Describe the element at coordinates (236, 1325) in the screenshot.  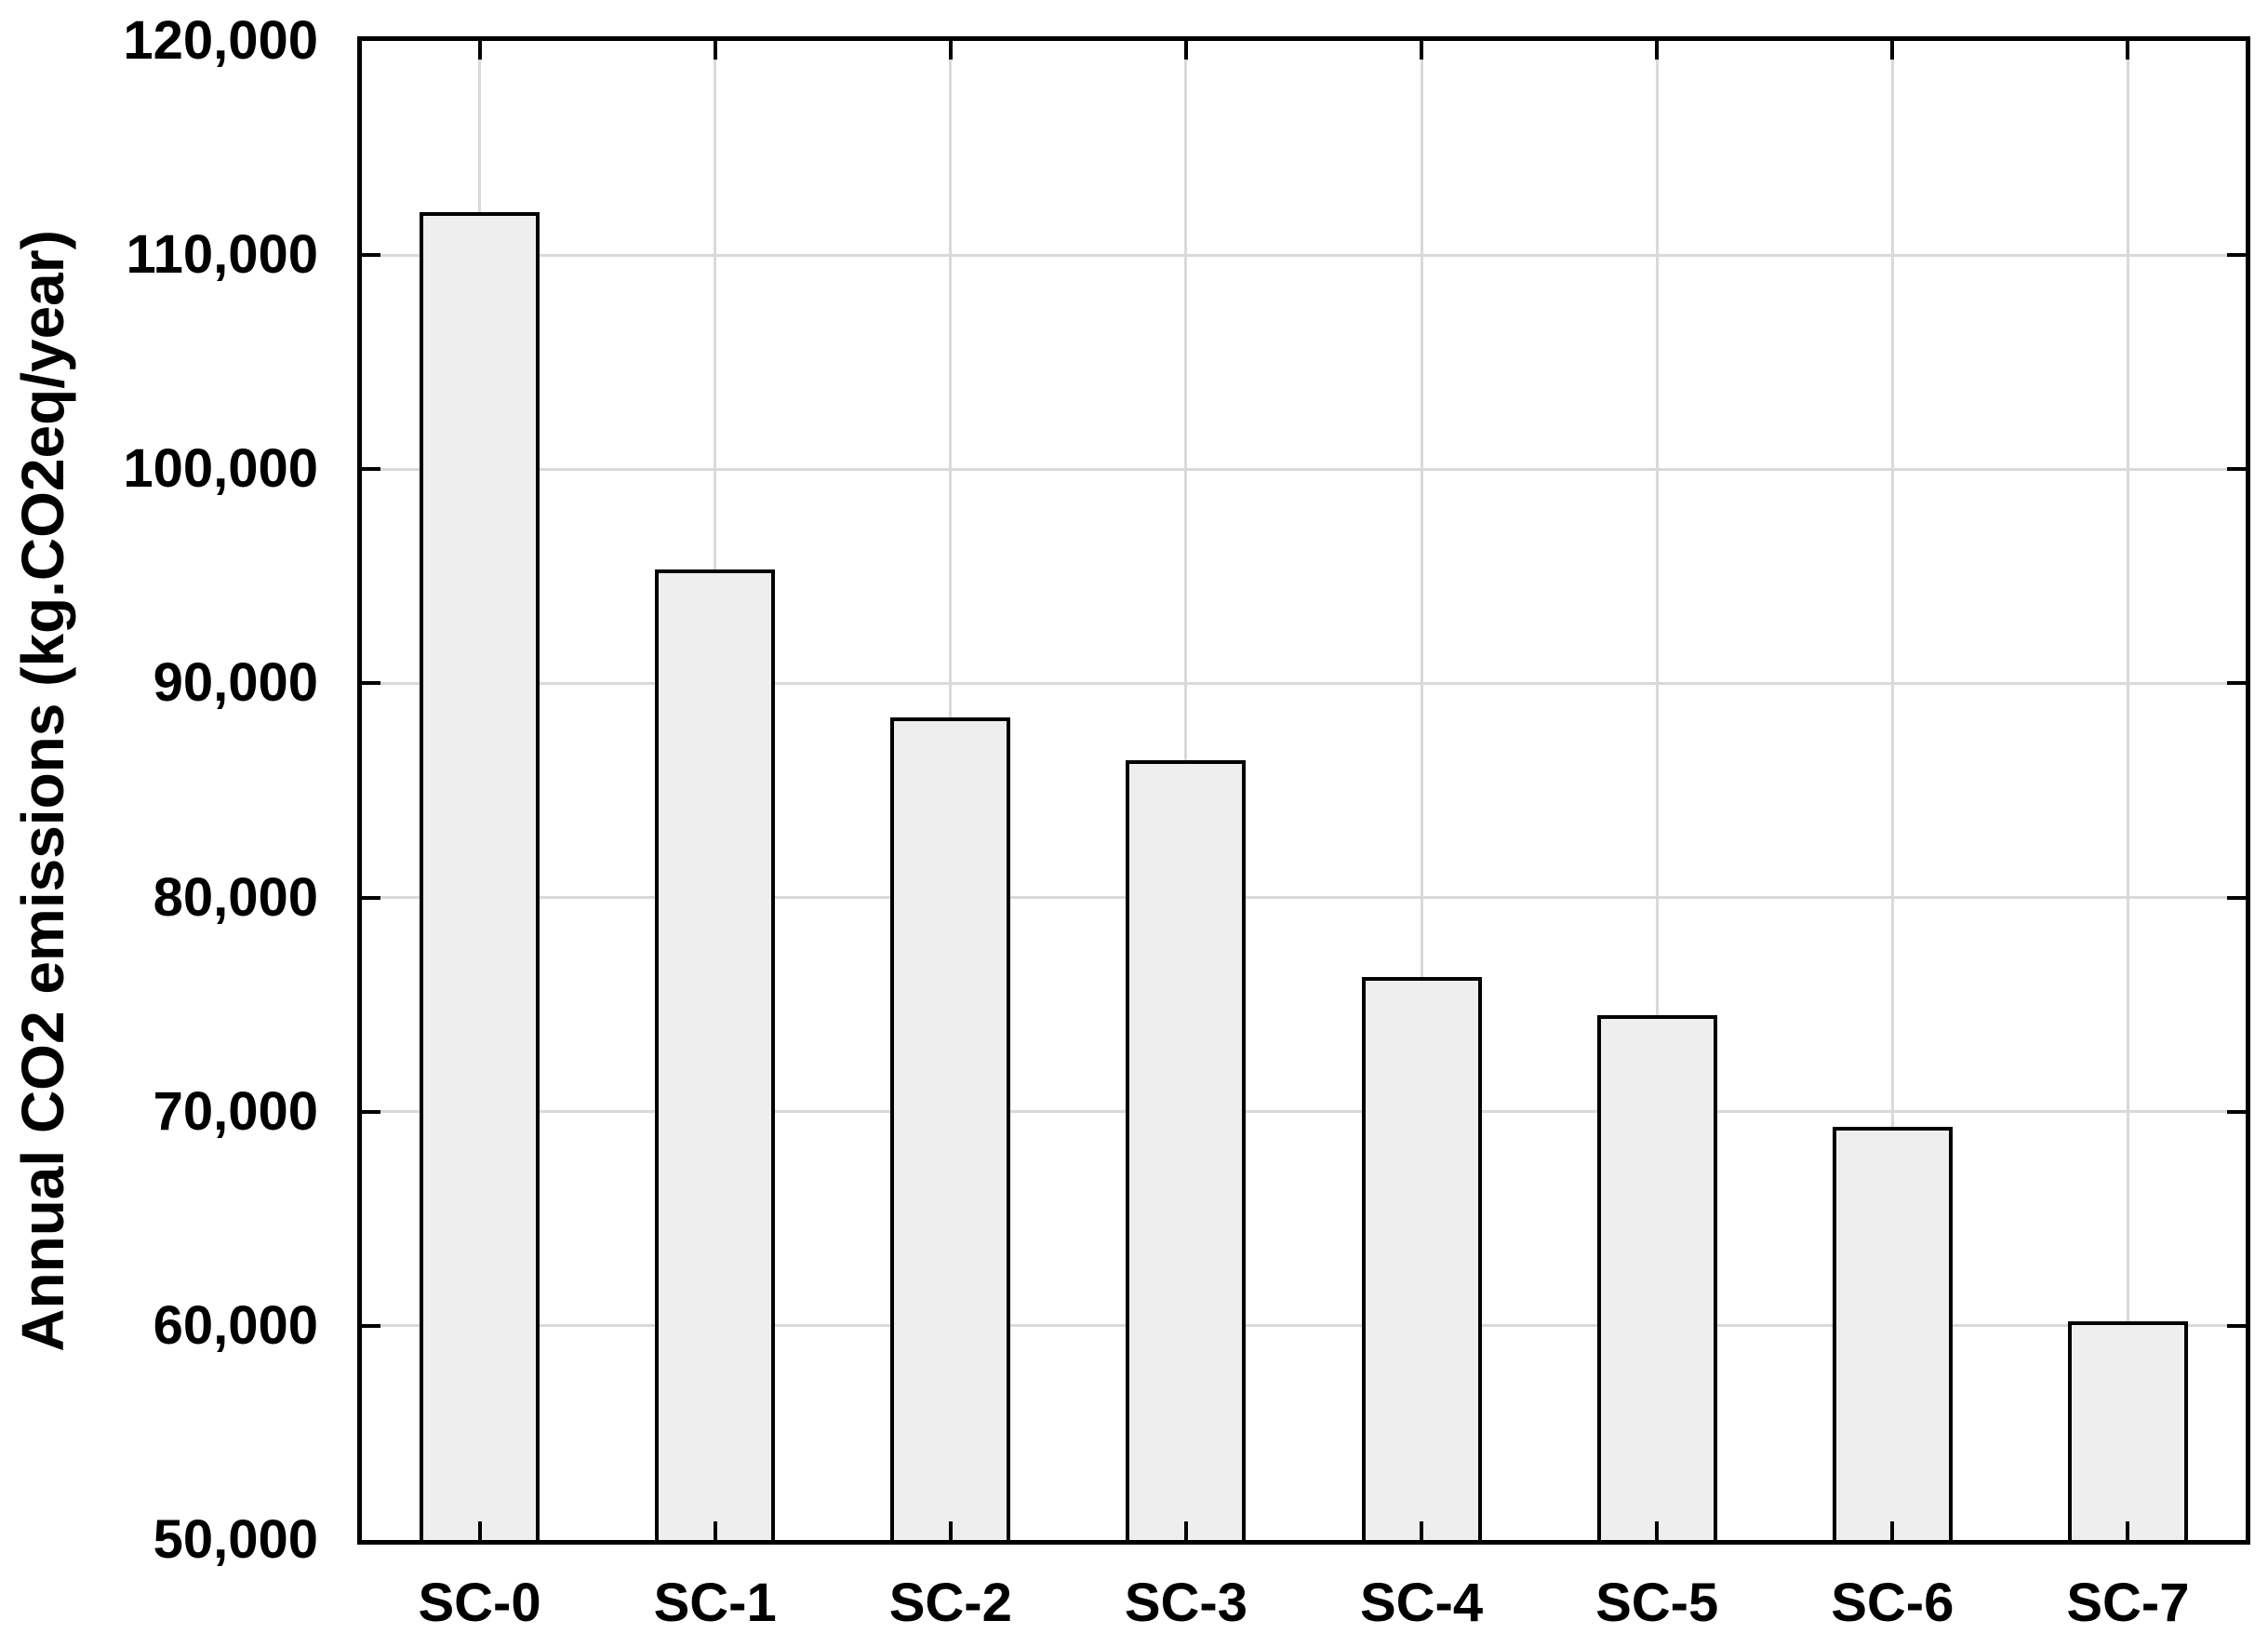
I see `y-tick-label: 60,000` at that location.